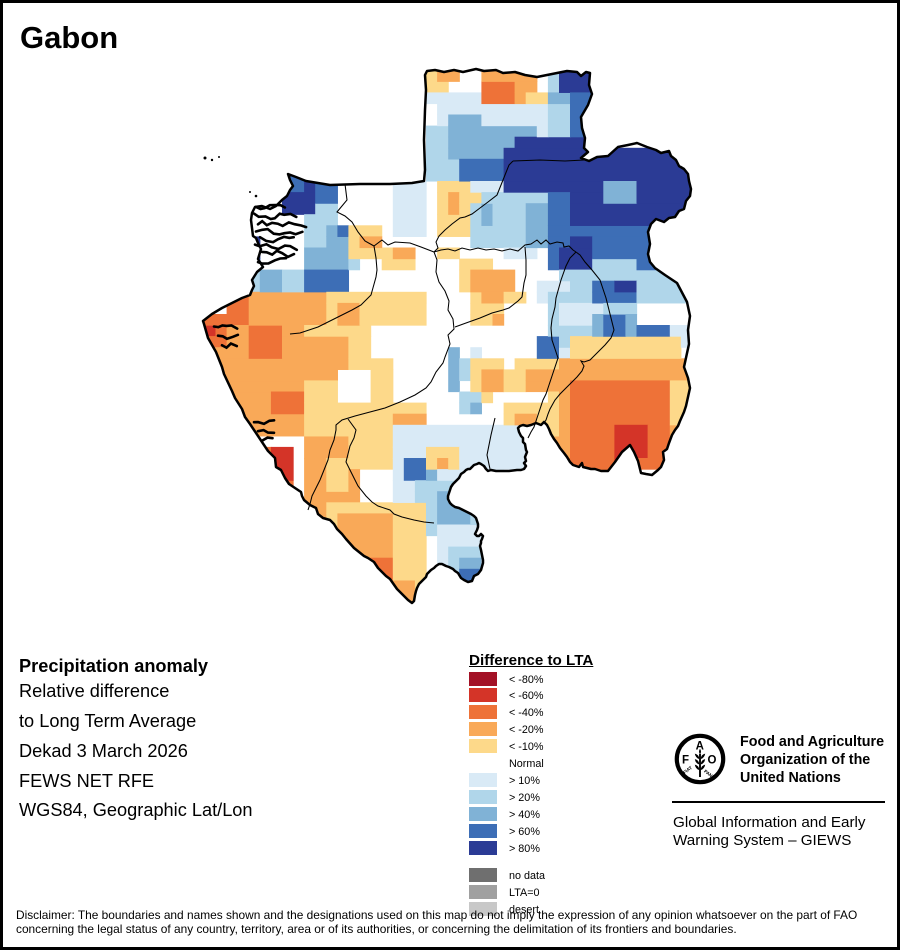 This screenshot has width=900, height=950. Describe the element at coordinates (687, 770) in the screenshot. I see `svg-text: FIAT` at that location.